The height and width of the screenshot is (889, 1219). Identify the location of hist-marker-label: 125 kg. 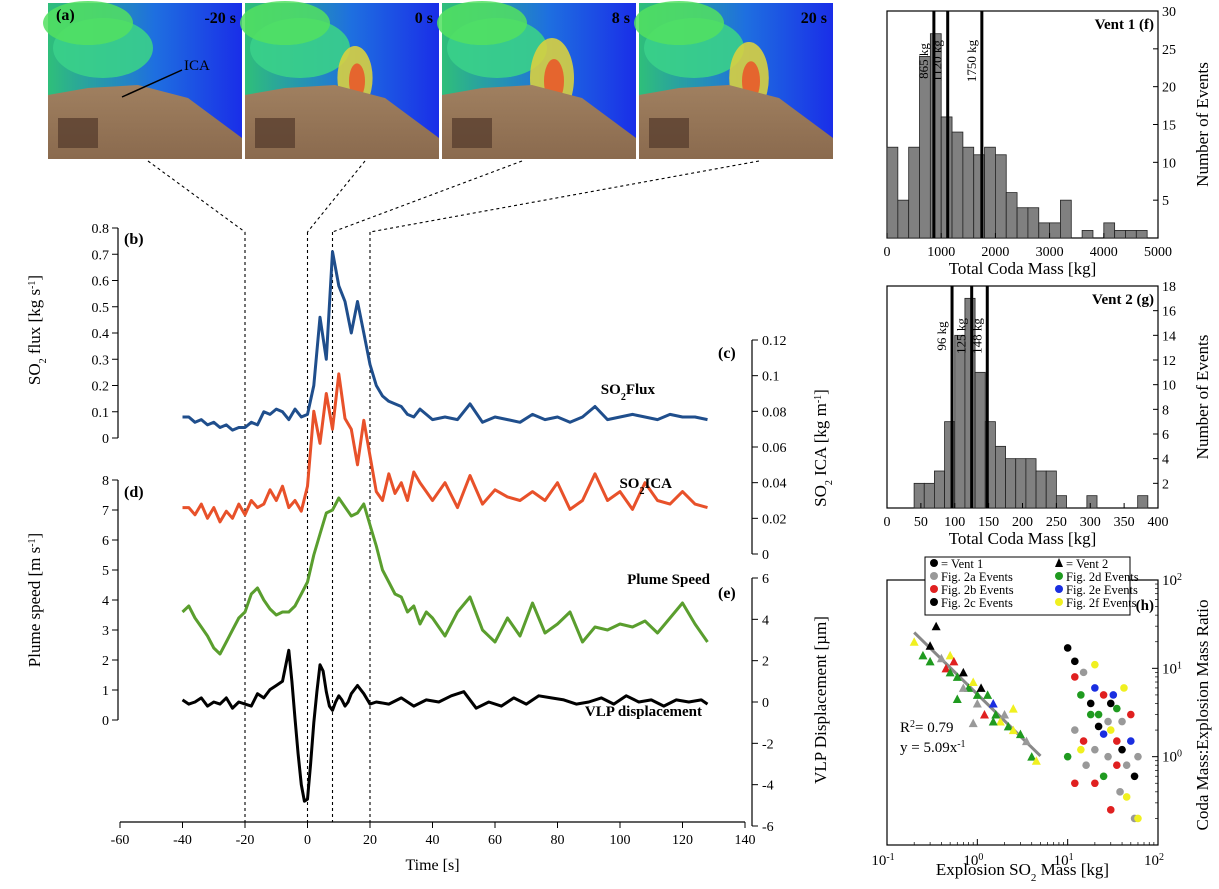
(961, 336).